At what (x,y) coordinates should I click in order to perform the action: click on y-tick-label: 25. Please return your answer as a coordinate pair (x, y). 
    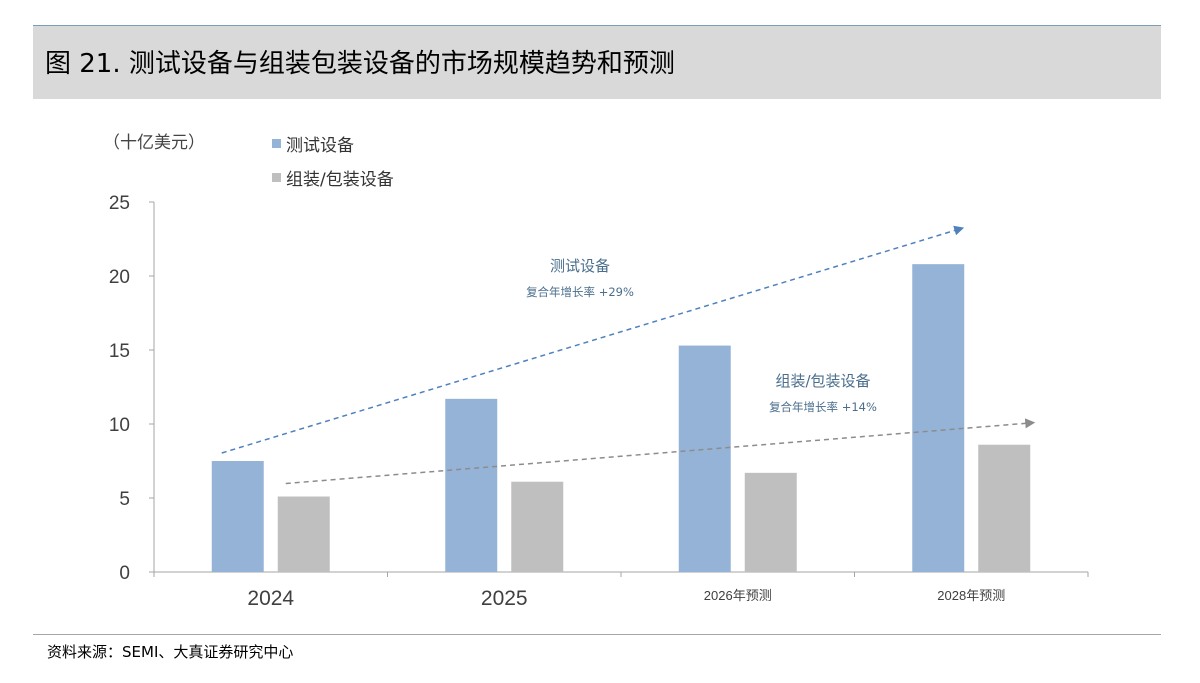
    Looking at the image, I should click on (119, 203).